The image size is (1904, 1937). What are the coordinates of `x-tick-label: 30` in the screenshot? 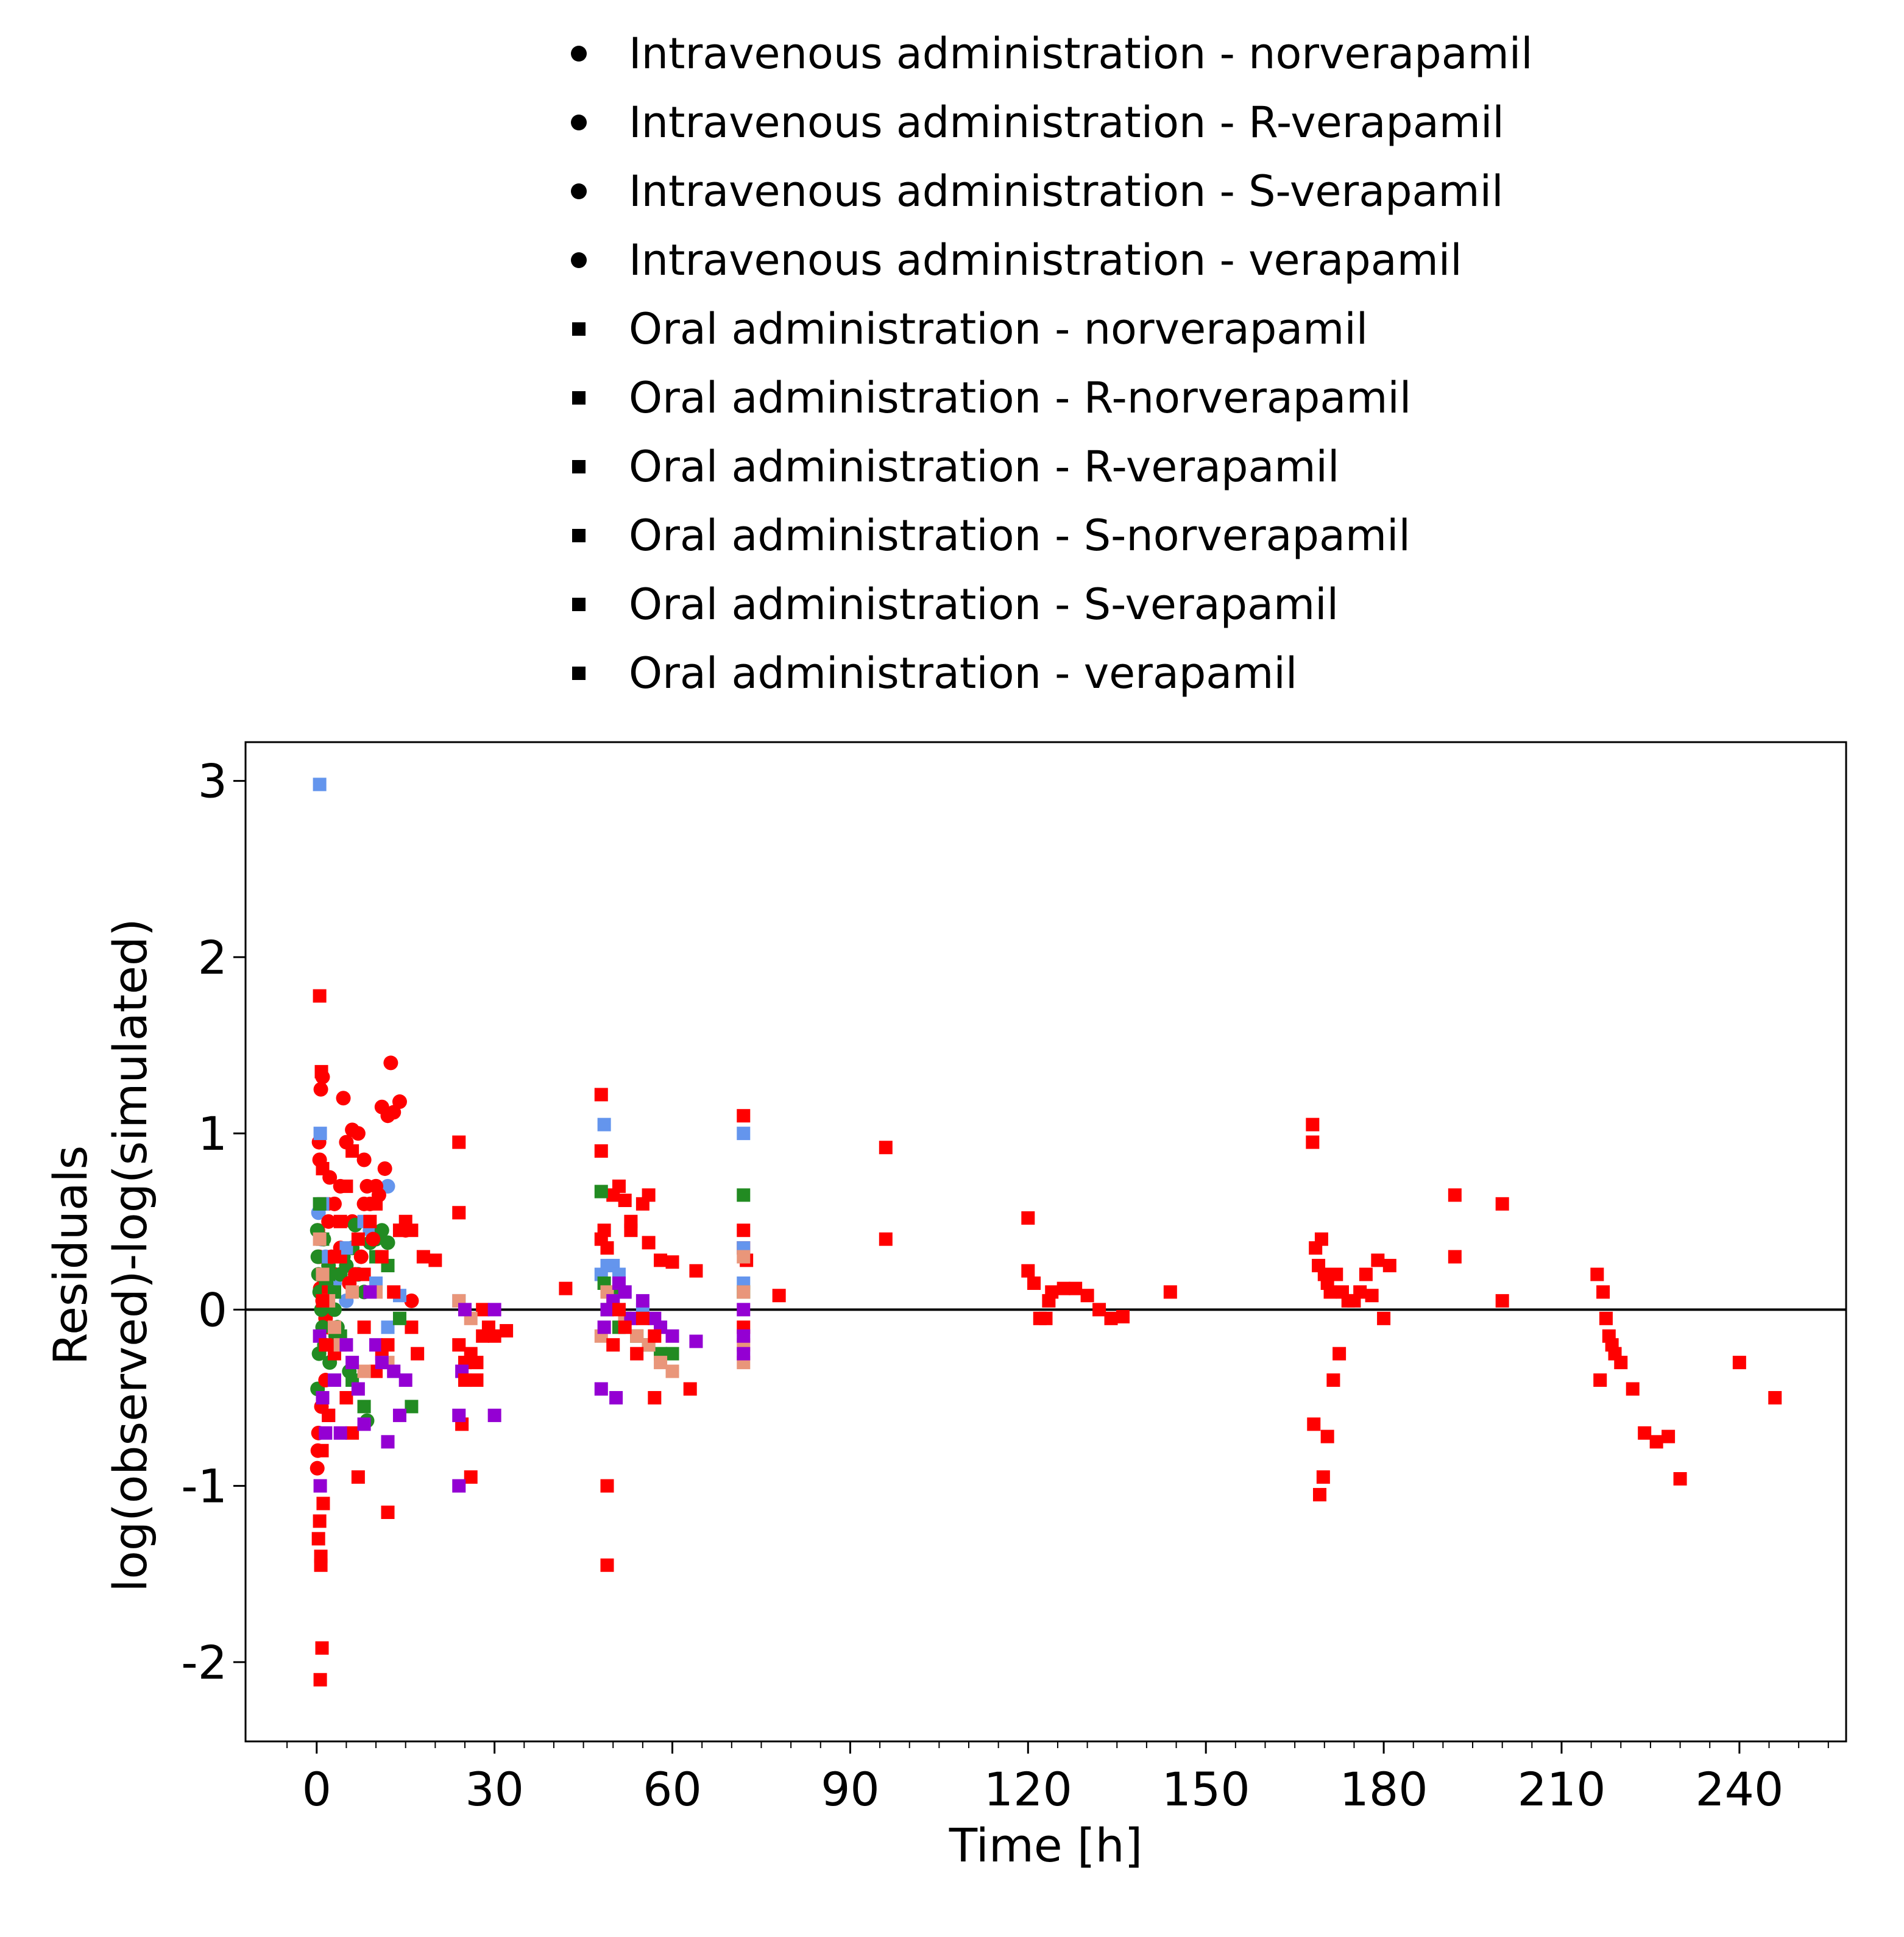 It's located at (494, 1789).